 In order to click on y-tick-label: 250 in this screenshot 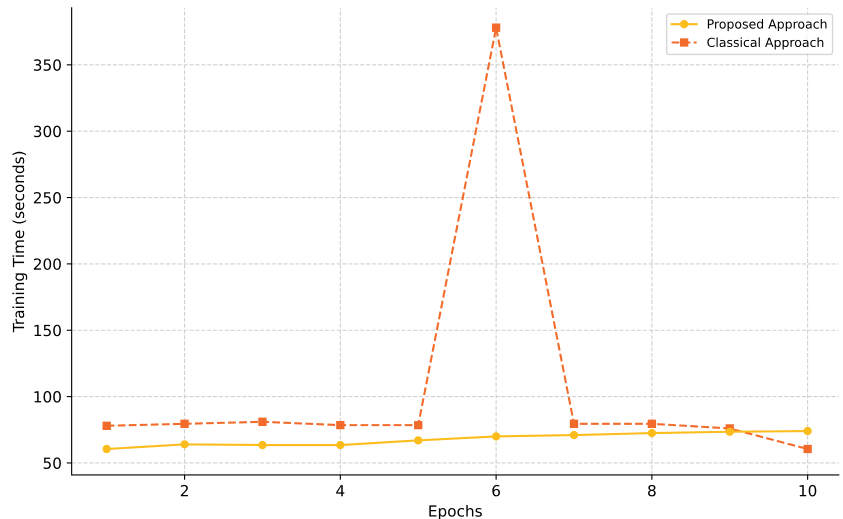, I will do `click(47, 198)`.